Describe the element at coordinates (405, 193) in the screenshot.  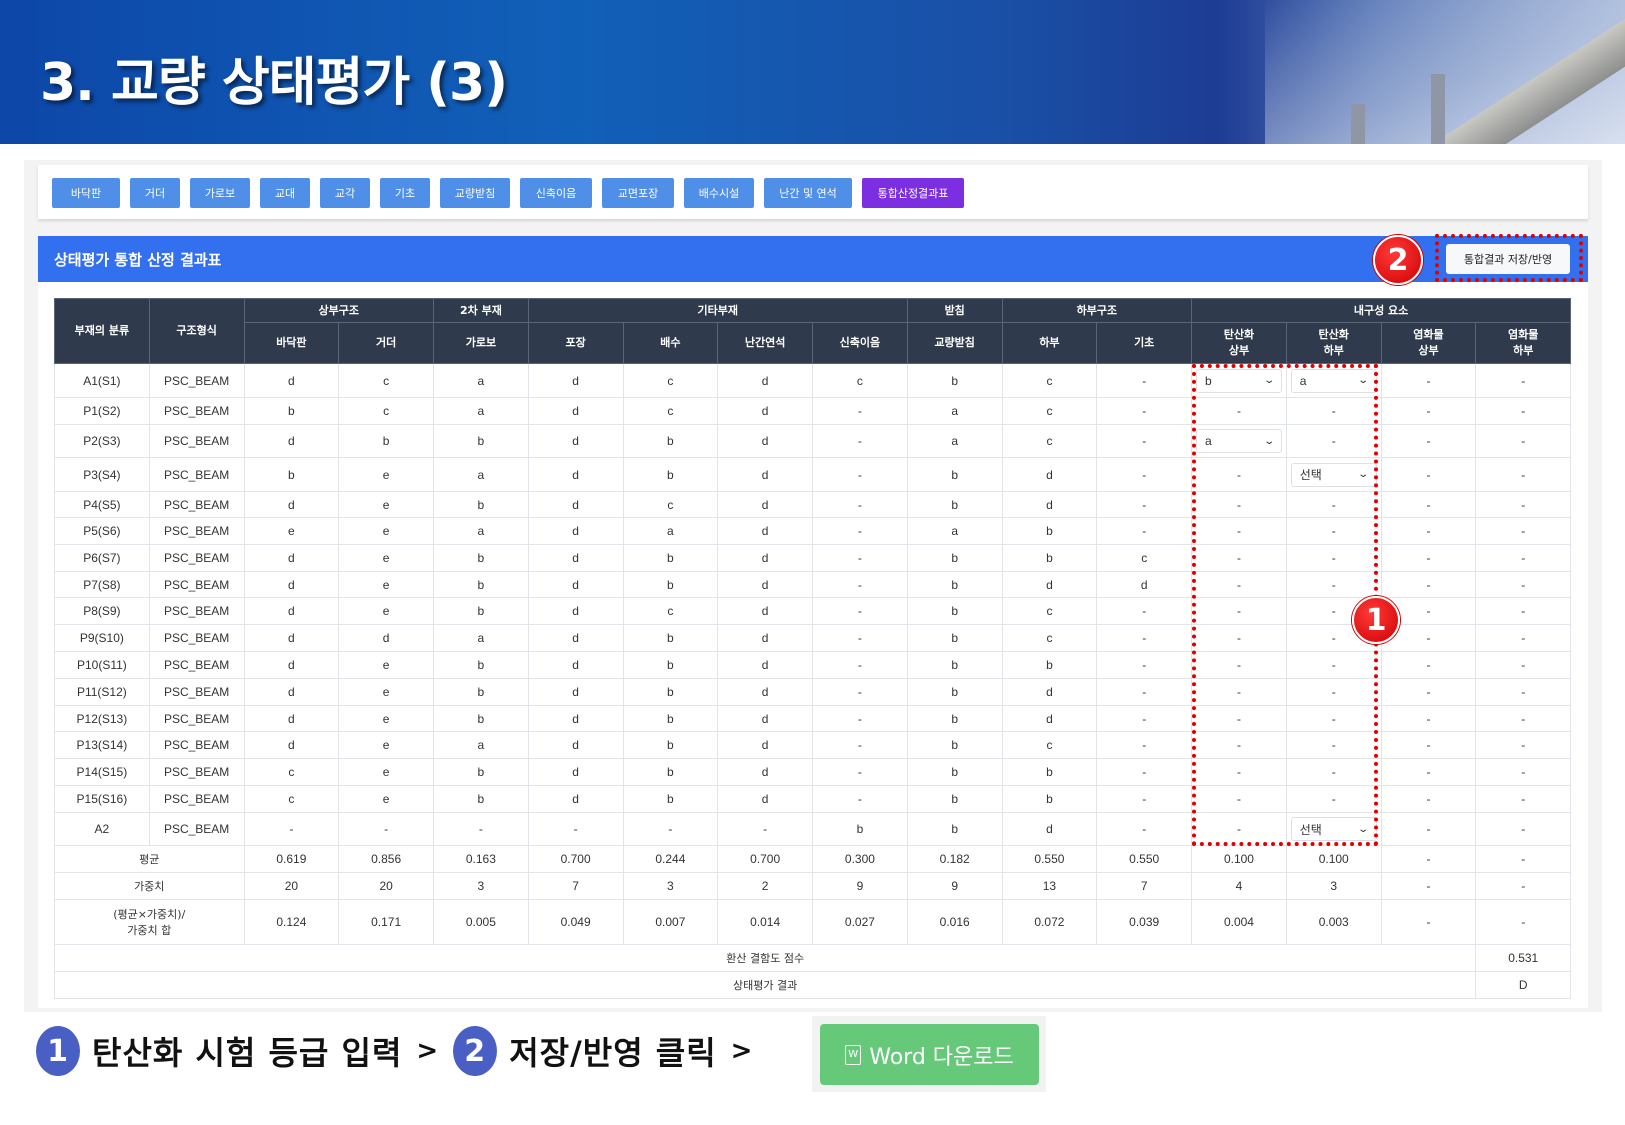
I see `tab-5: 기초` at that location.